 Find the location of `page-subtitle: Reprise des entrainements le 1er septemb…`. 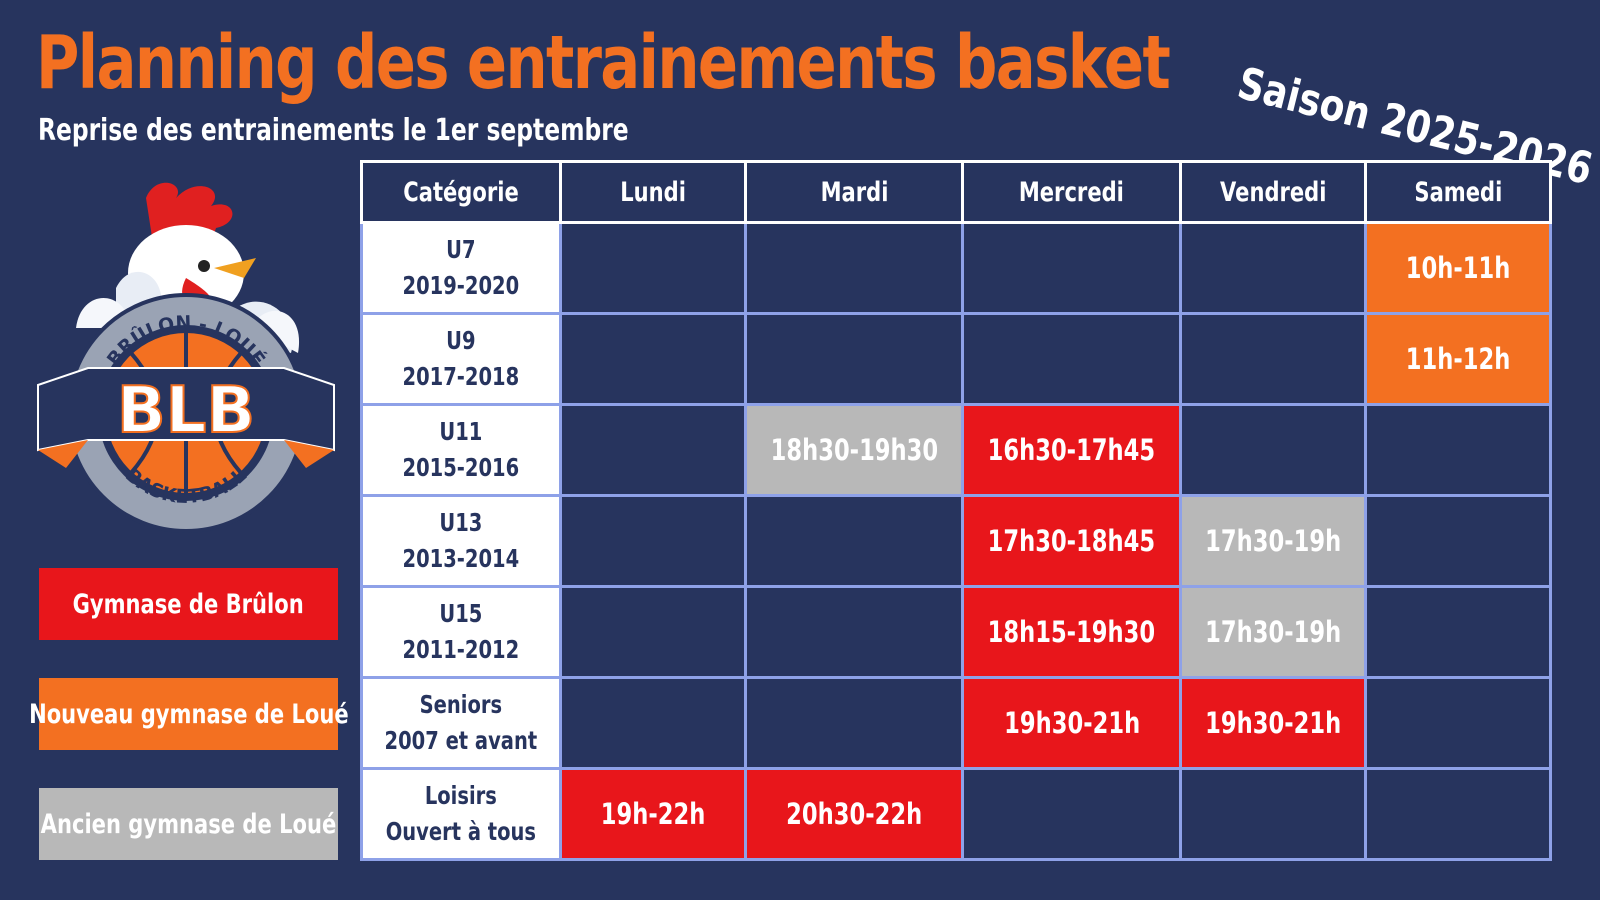

page-subtitle: Reprise des entrainements le 1er septemb… is located at coordinates (333, 130).